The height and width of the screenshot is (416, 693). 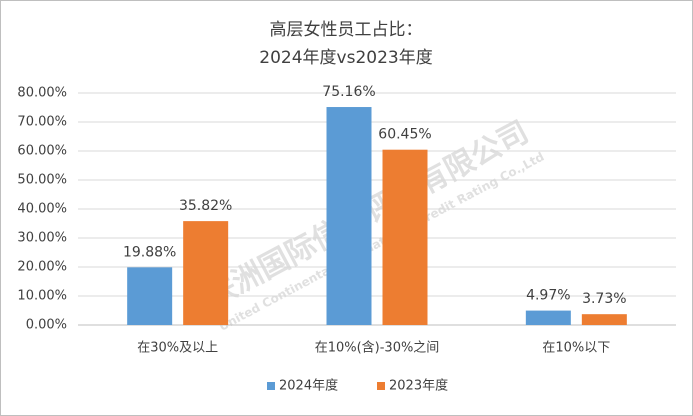 I want to click on legend-label: 2024年度, so click(x=308, y=386).